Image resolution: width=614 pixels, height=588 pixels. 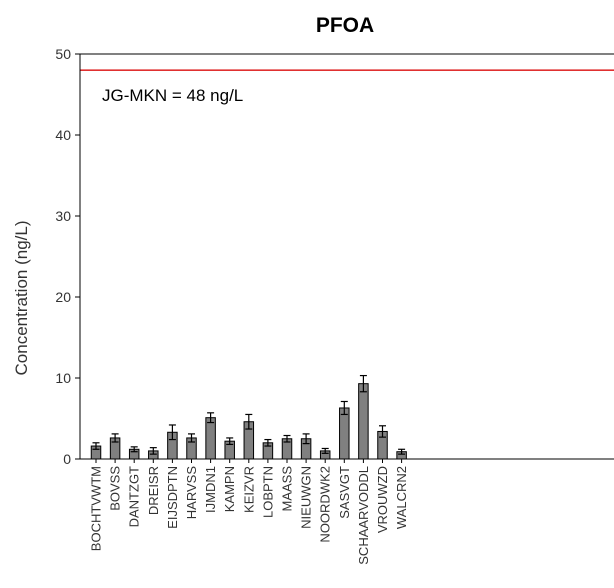 What do you see at coordinates (67, 256) in the screenshot?
I see `y-axis: 0 10 20 30 40 50` at bounding box center [67, 256].